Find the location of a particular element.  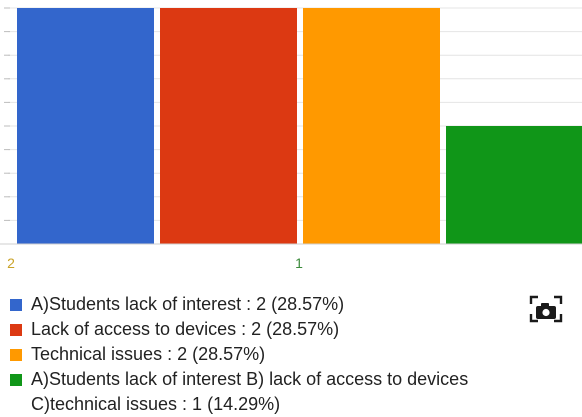

y-tick-label: 2 is located at coordinates (11, 263).